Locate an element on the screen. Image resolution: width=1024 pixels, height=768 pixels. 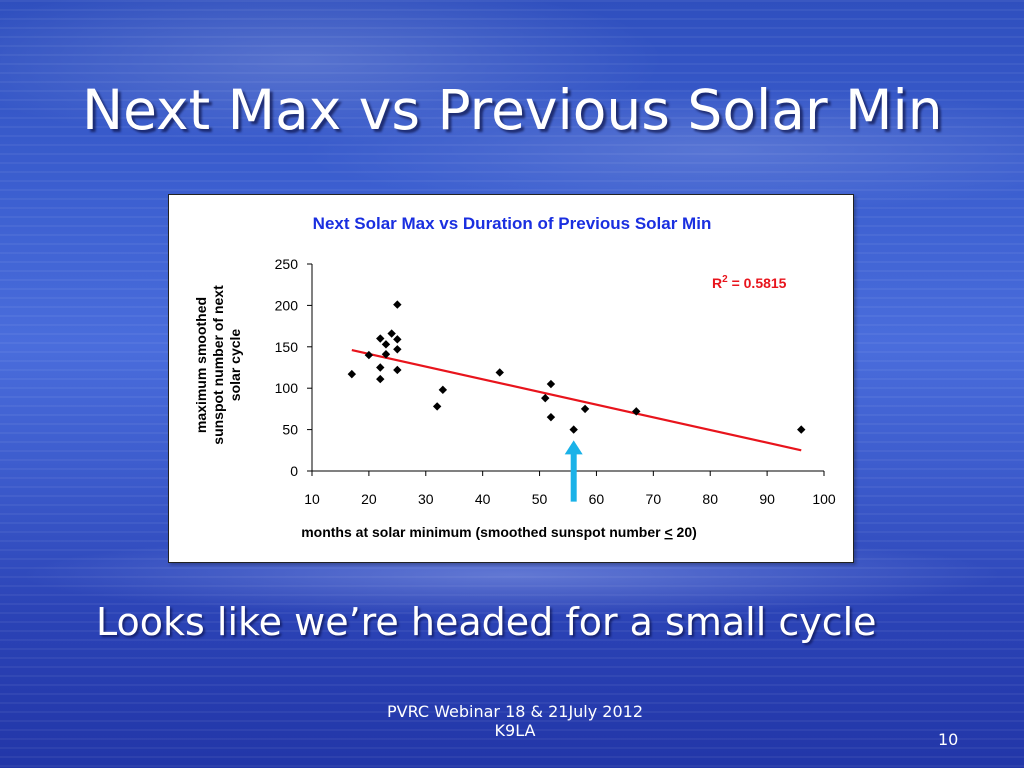
x-tick-label: 70 is located at coordinates (654, 499).